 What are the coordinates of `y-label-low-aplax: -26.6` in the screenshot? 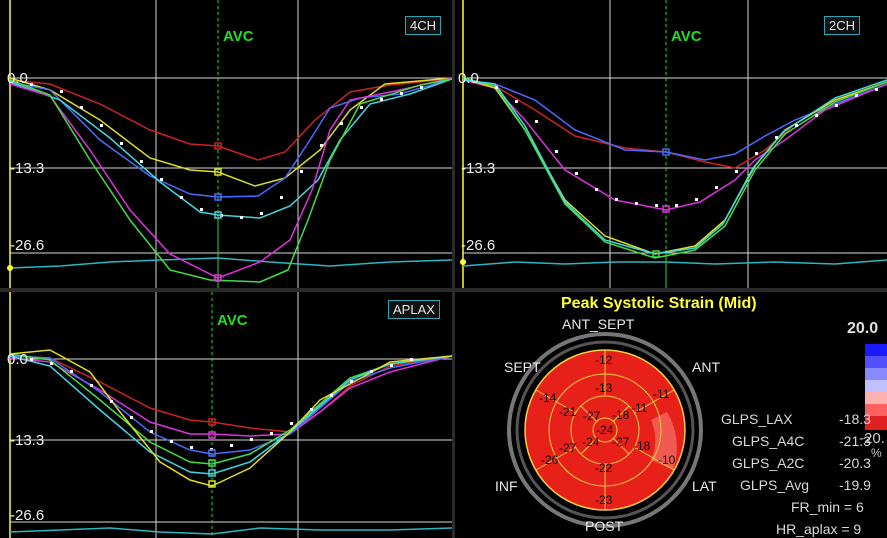 It's located at (27, 515).